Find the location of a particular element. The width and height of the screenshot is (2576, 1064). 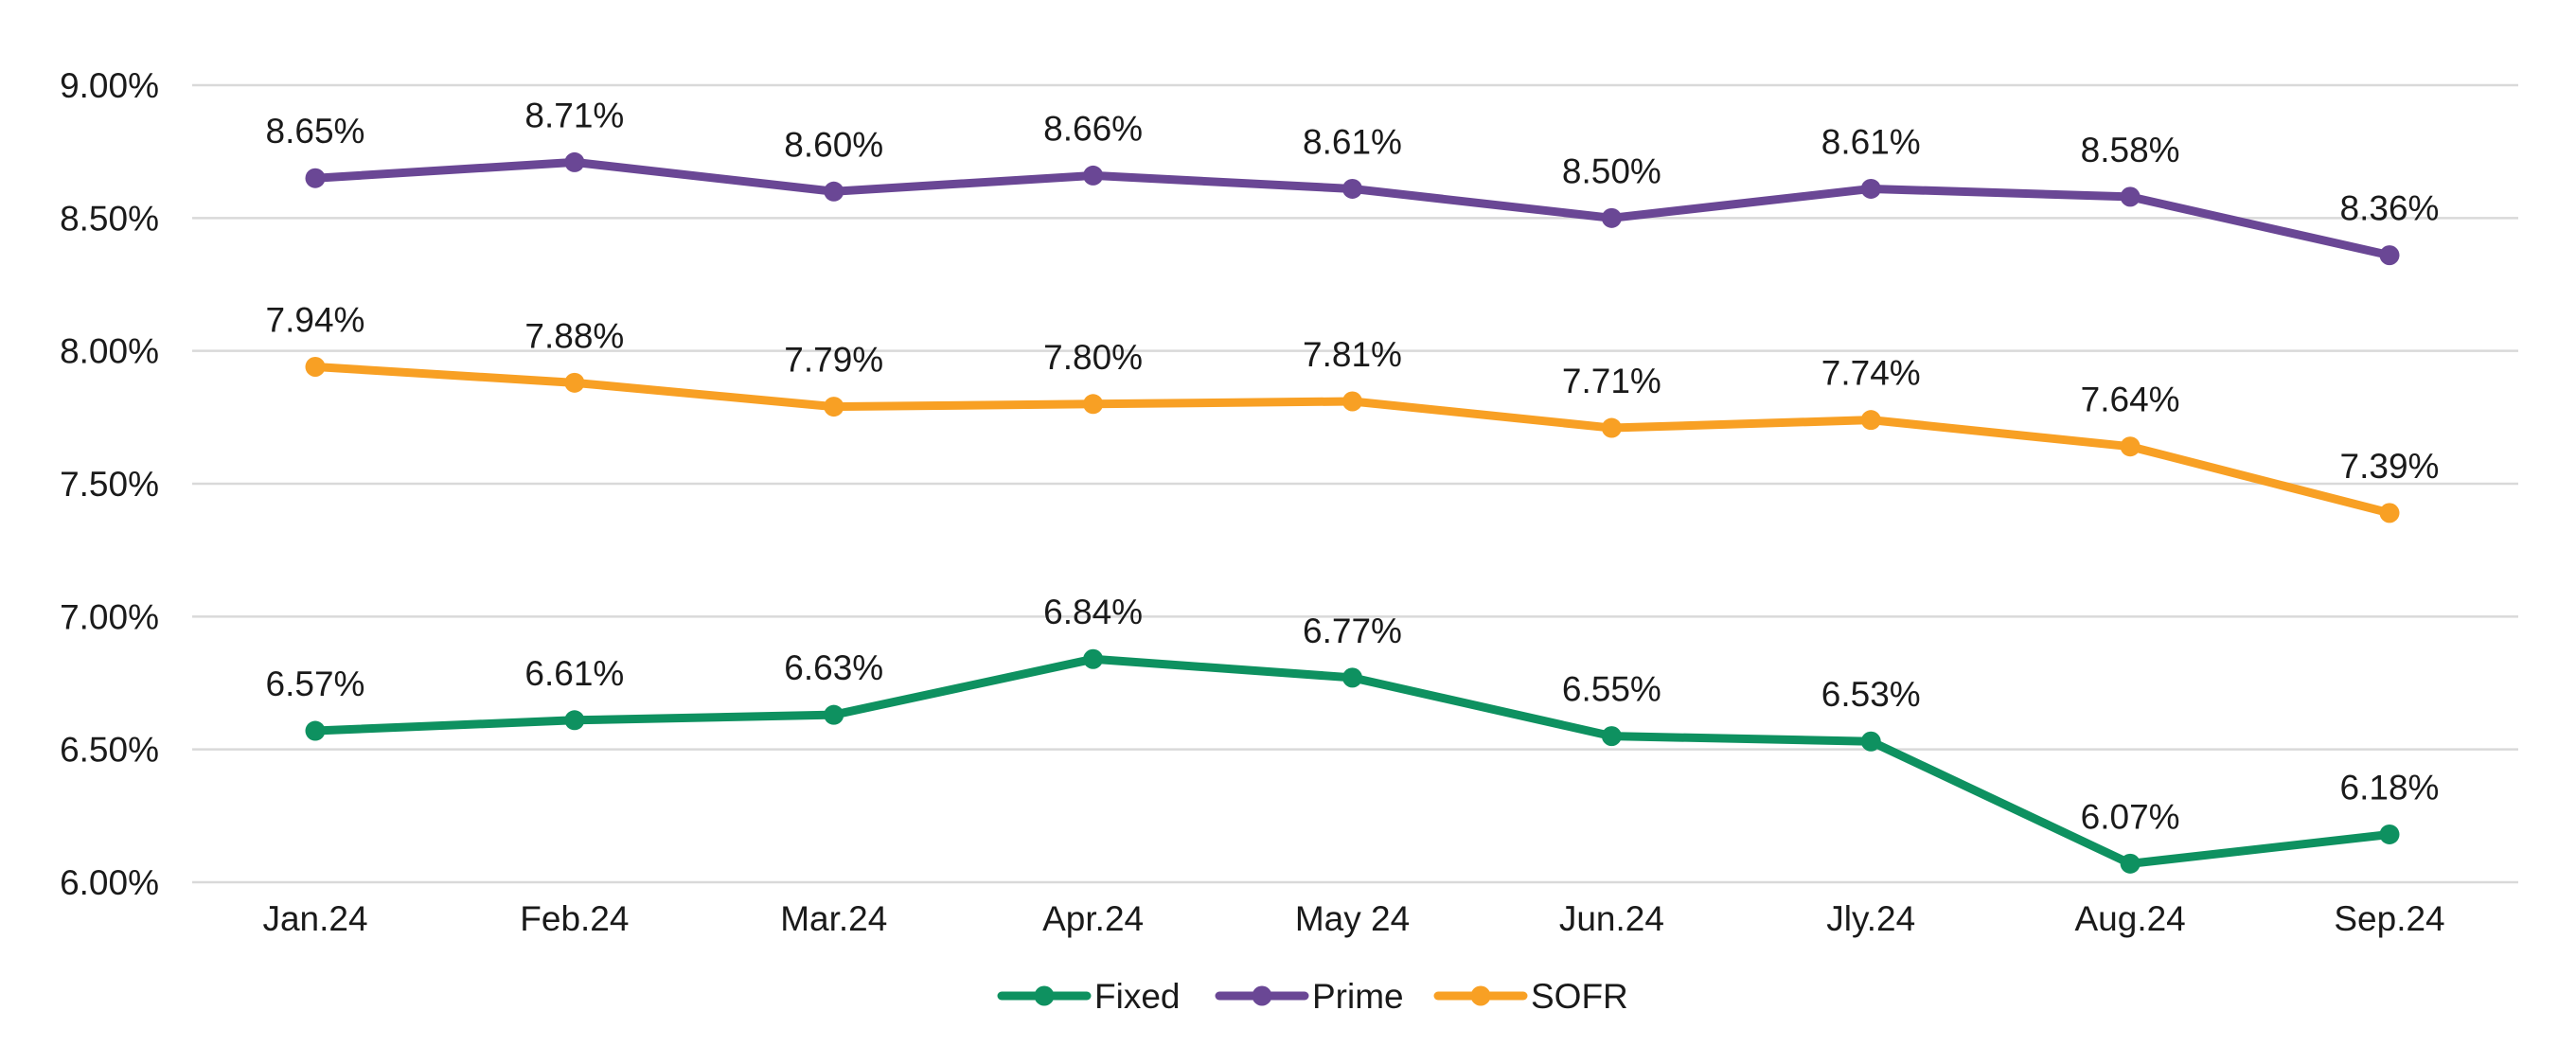

data-label-fixed: 6.84% is located at coordinates (1093, 612).